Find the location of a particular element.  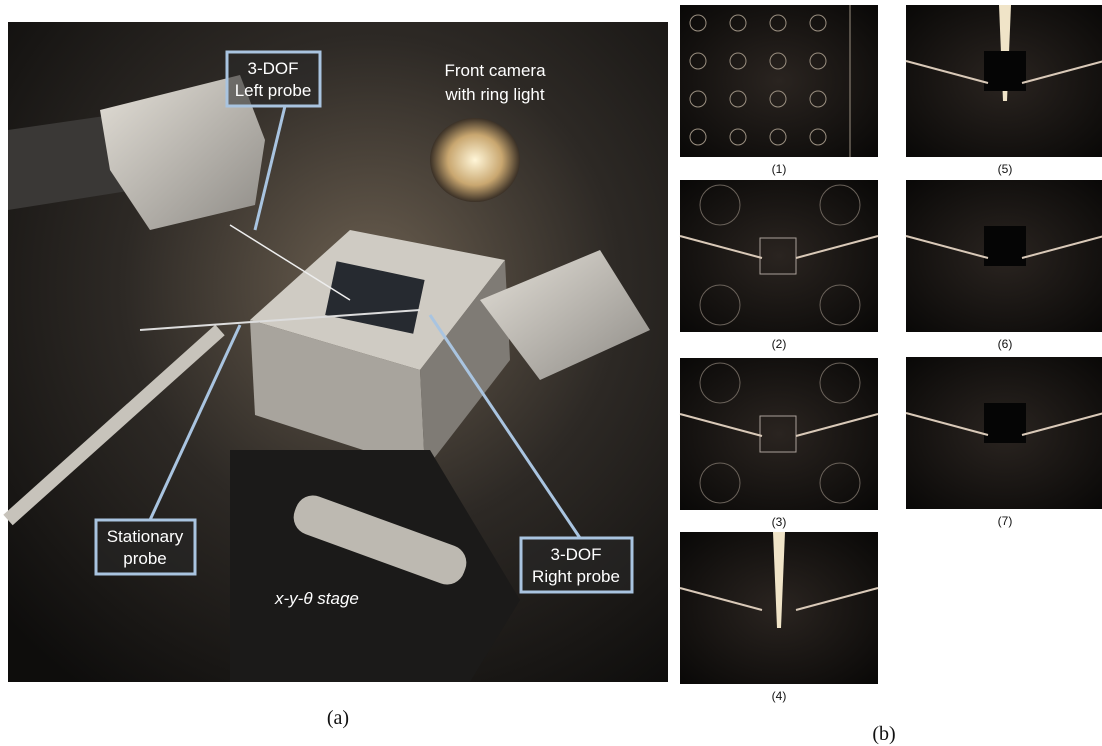

label: Stationary is located at coordinates (145, 536).